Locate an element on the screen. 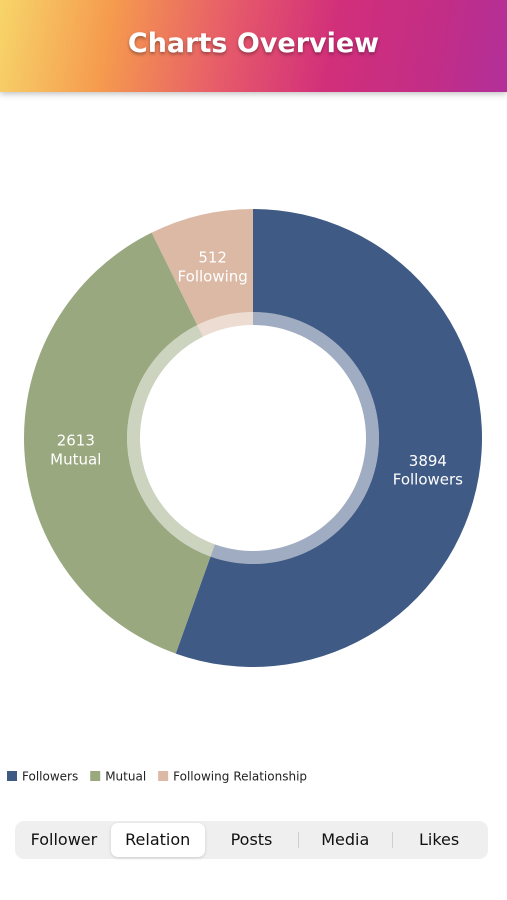 The image size is (507, 900). slice-value: 512 is located at coordinates (212, 257).